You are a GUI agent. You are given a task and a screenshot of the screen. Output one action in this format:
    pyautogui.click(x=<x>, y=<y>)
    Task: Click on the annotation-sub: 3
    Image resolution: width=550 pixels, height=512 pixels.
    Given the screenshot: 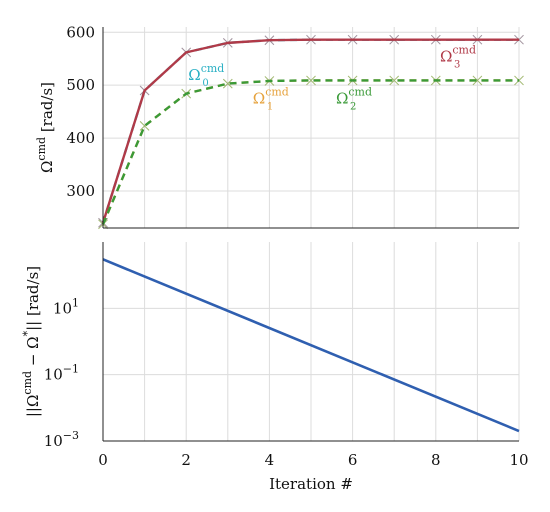 What is the action you would take?
    pyautogui.click(x=457, y=64)
    